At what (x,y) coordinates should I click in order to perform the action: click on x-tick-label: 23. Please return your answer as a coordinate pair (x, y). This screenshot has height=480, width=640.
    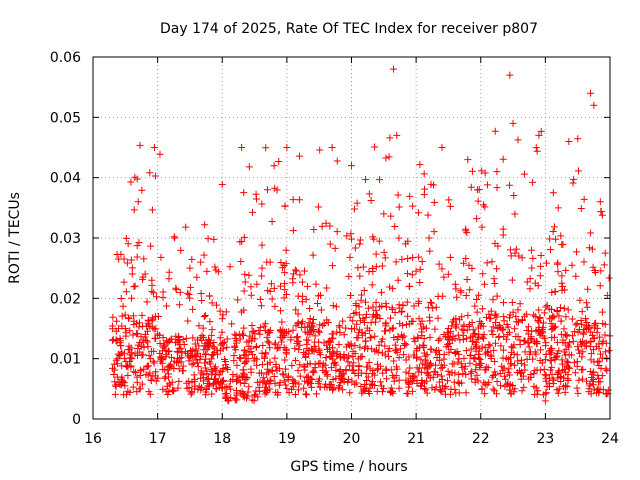
    Looking at the image, I should click on (545, 439).